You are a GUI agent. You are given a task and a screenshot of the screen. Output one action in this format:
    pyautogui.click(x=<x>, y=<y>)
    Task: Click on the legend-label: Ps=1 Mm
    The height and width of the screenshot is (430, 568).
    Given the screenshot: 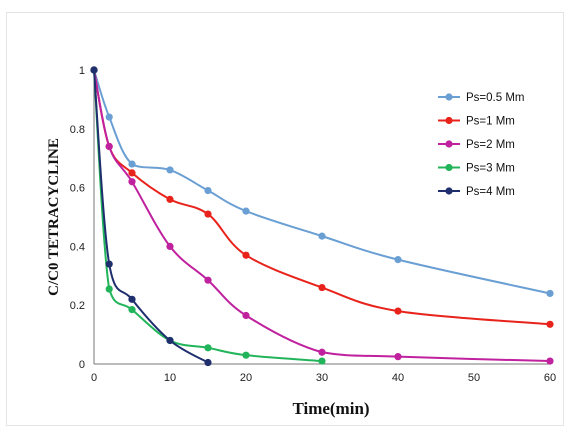 What is the action you would take?
    pyautogui.click(x=490, y=122)
    